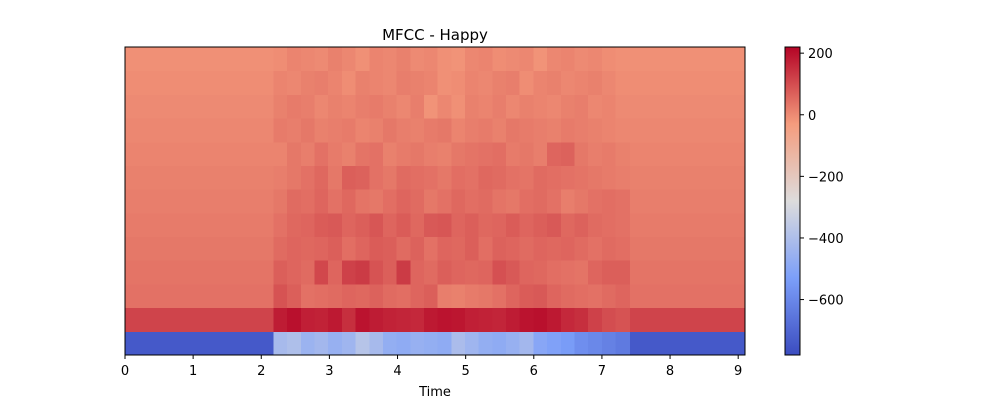  I want to click on x-tick-label: 0, so click(125, 371).